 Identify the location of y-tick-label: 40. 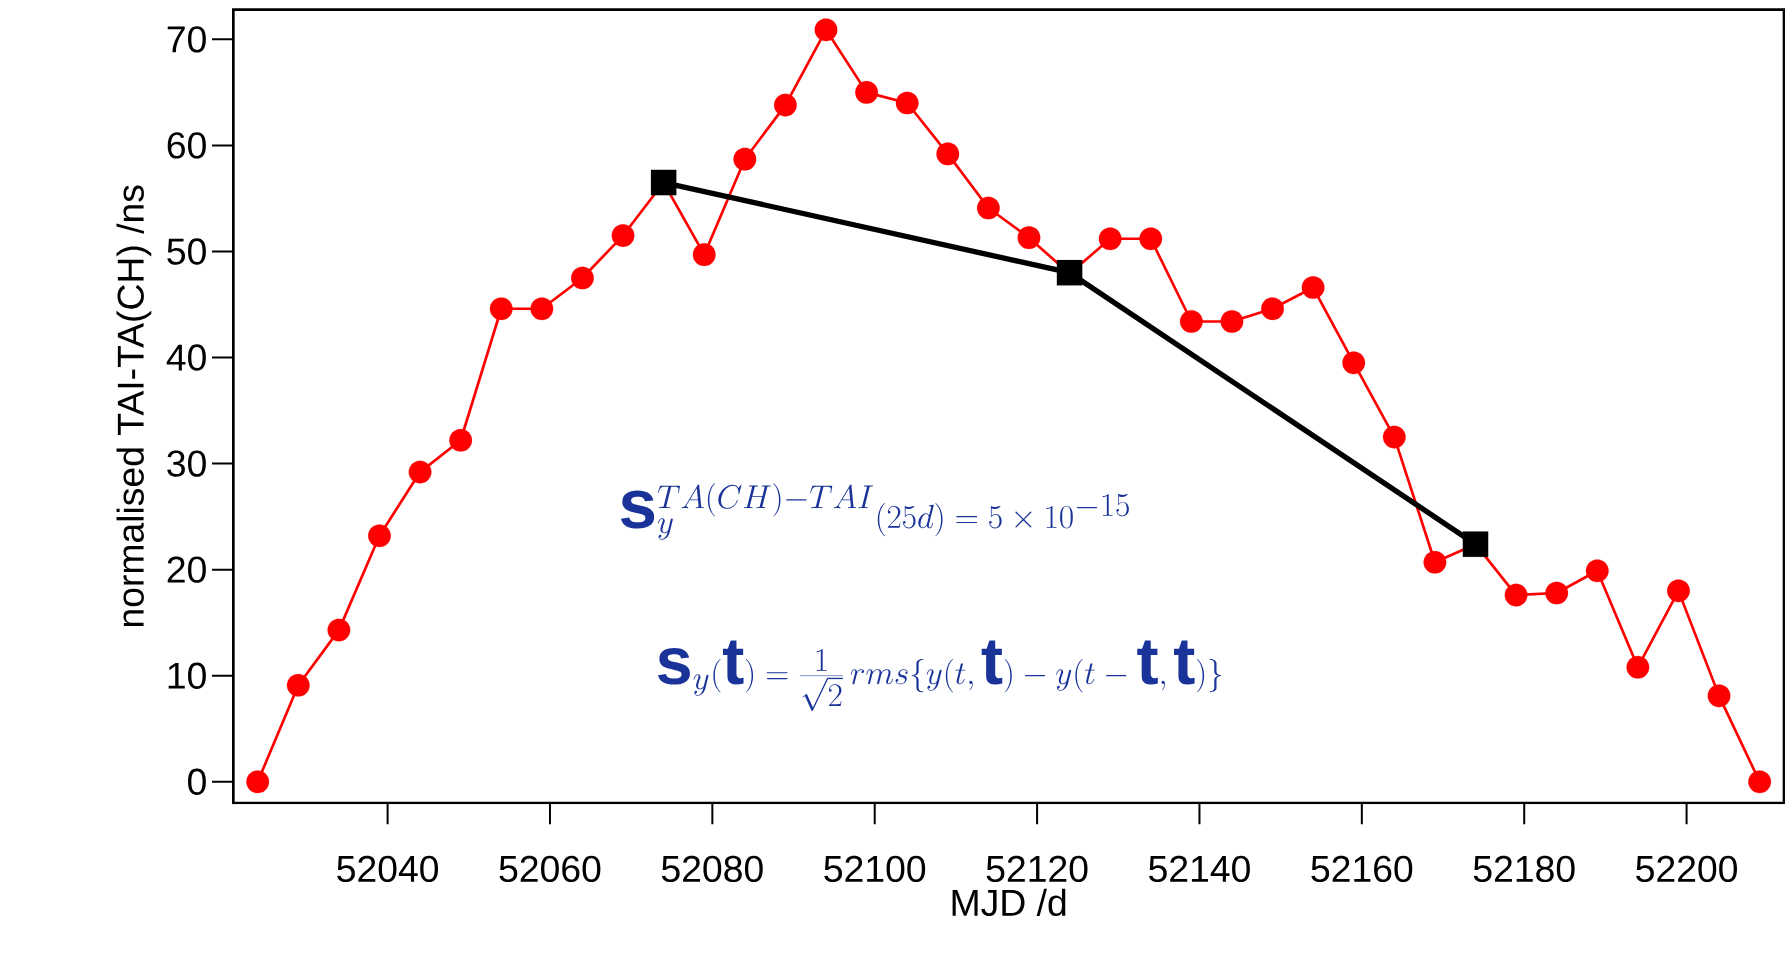
(186, 357).